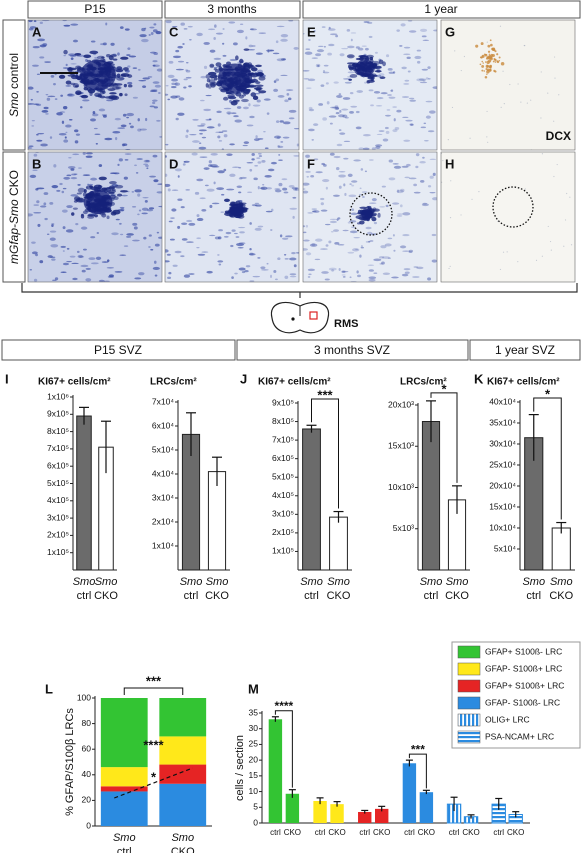 This screenshot has height=853, width=583. I want to click on legend-label: GFAP+ S100ß+ LRC, so click(524, 685).